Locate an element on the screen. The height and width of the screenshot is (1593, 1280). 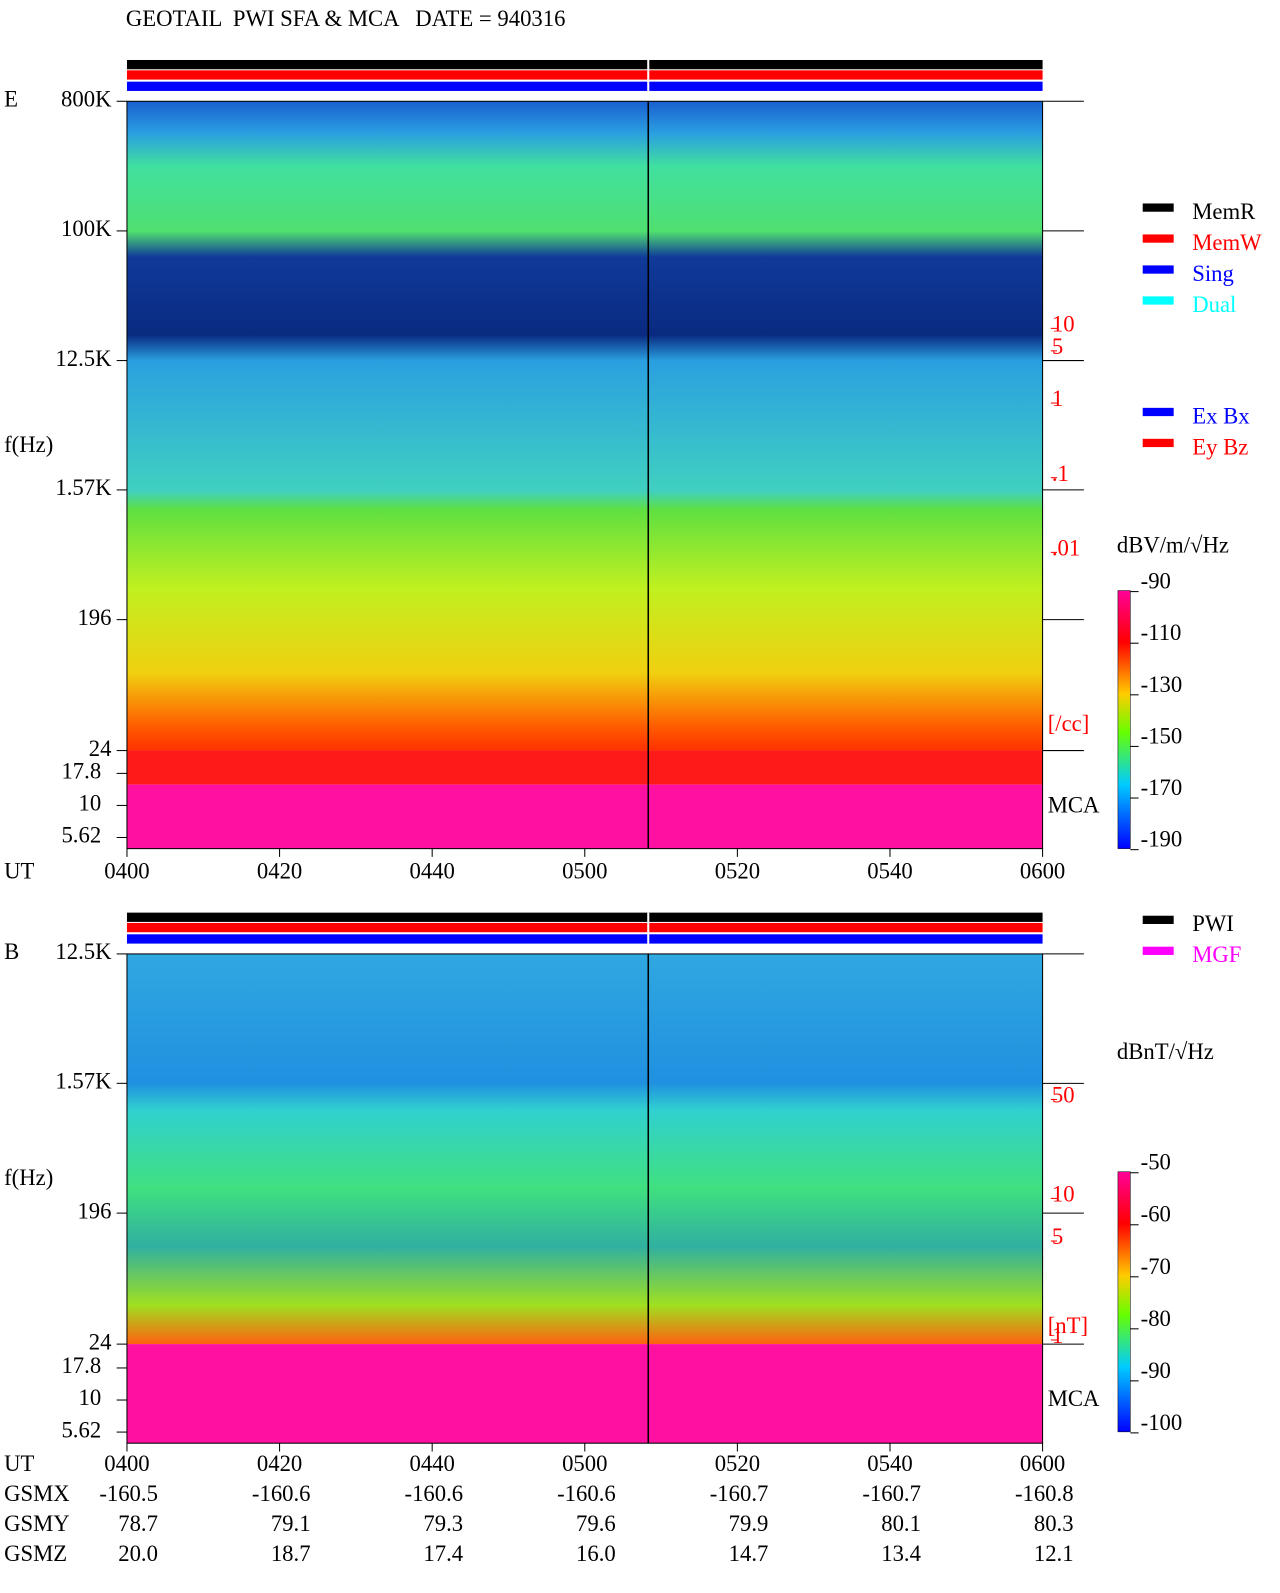
x-tick-label: 0440 is located at coordinates (431, 871).